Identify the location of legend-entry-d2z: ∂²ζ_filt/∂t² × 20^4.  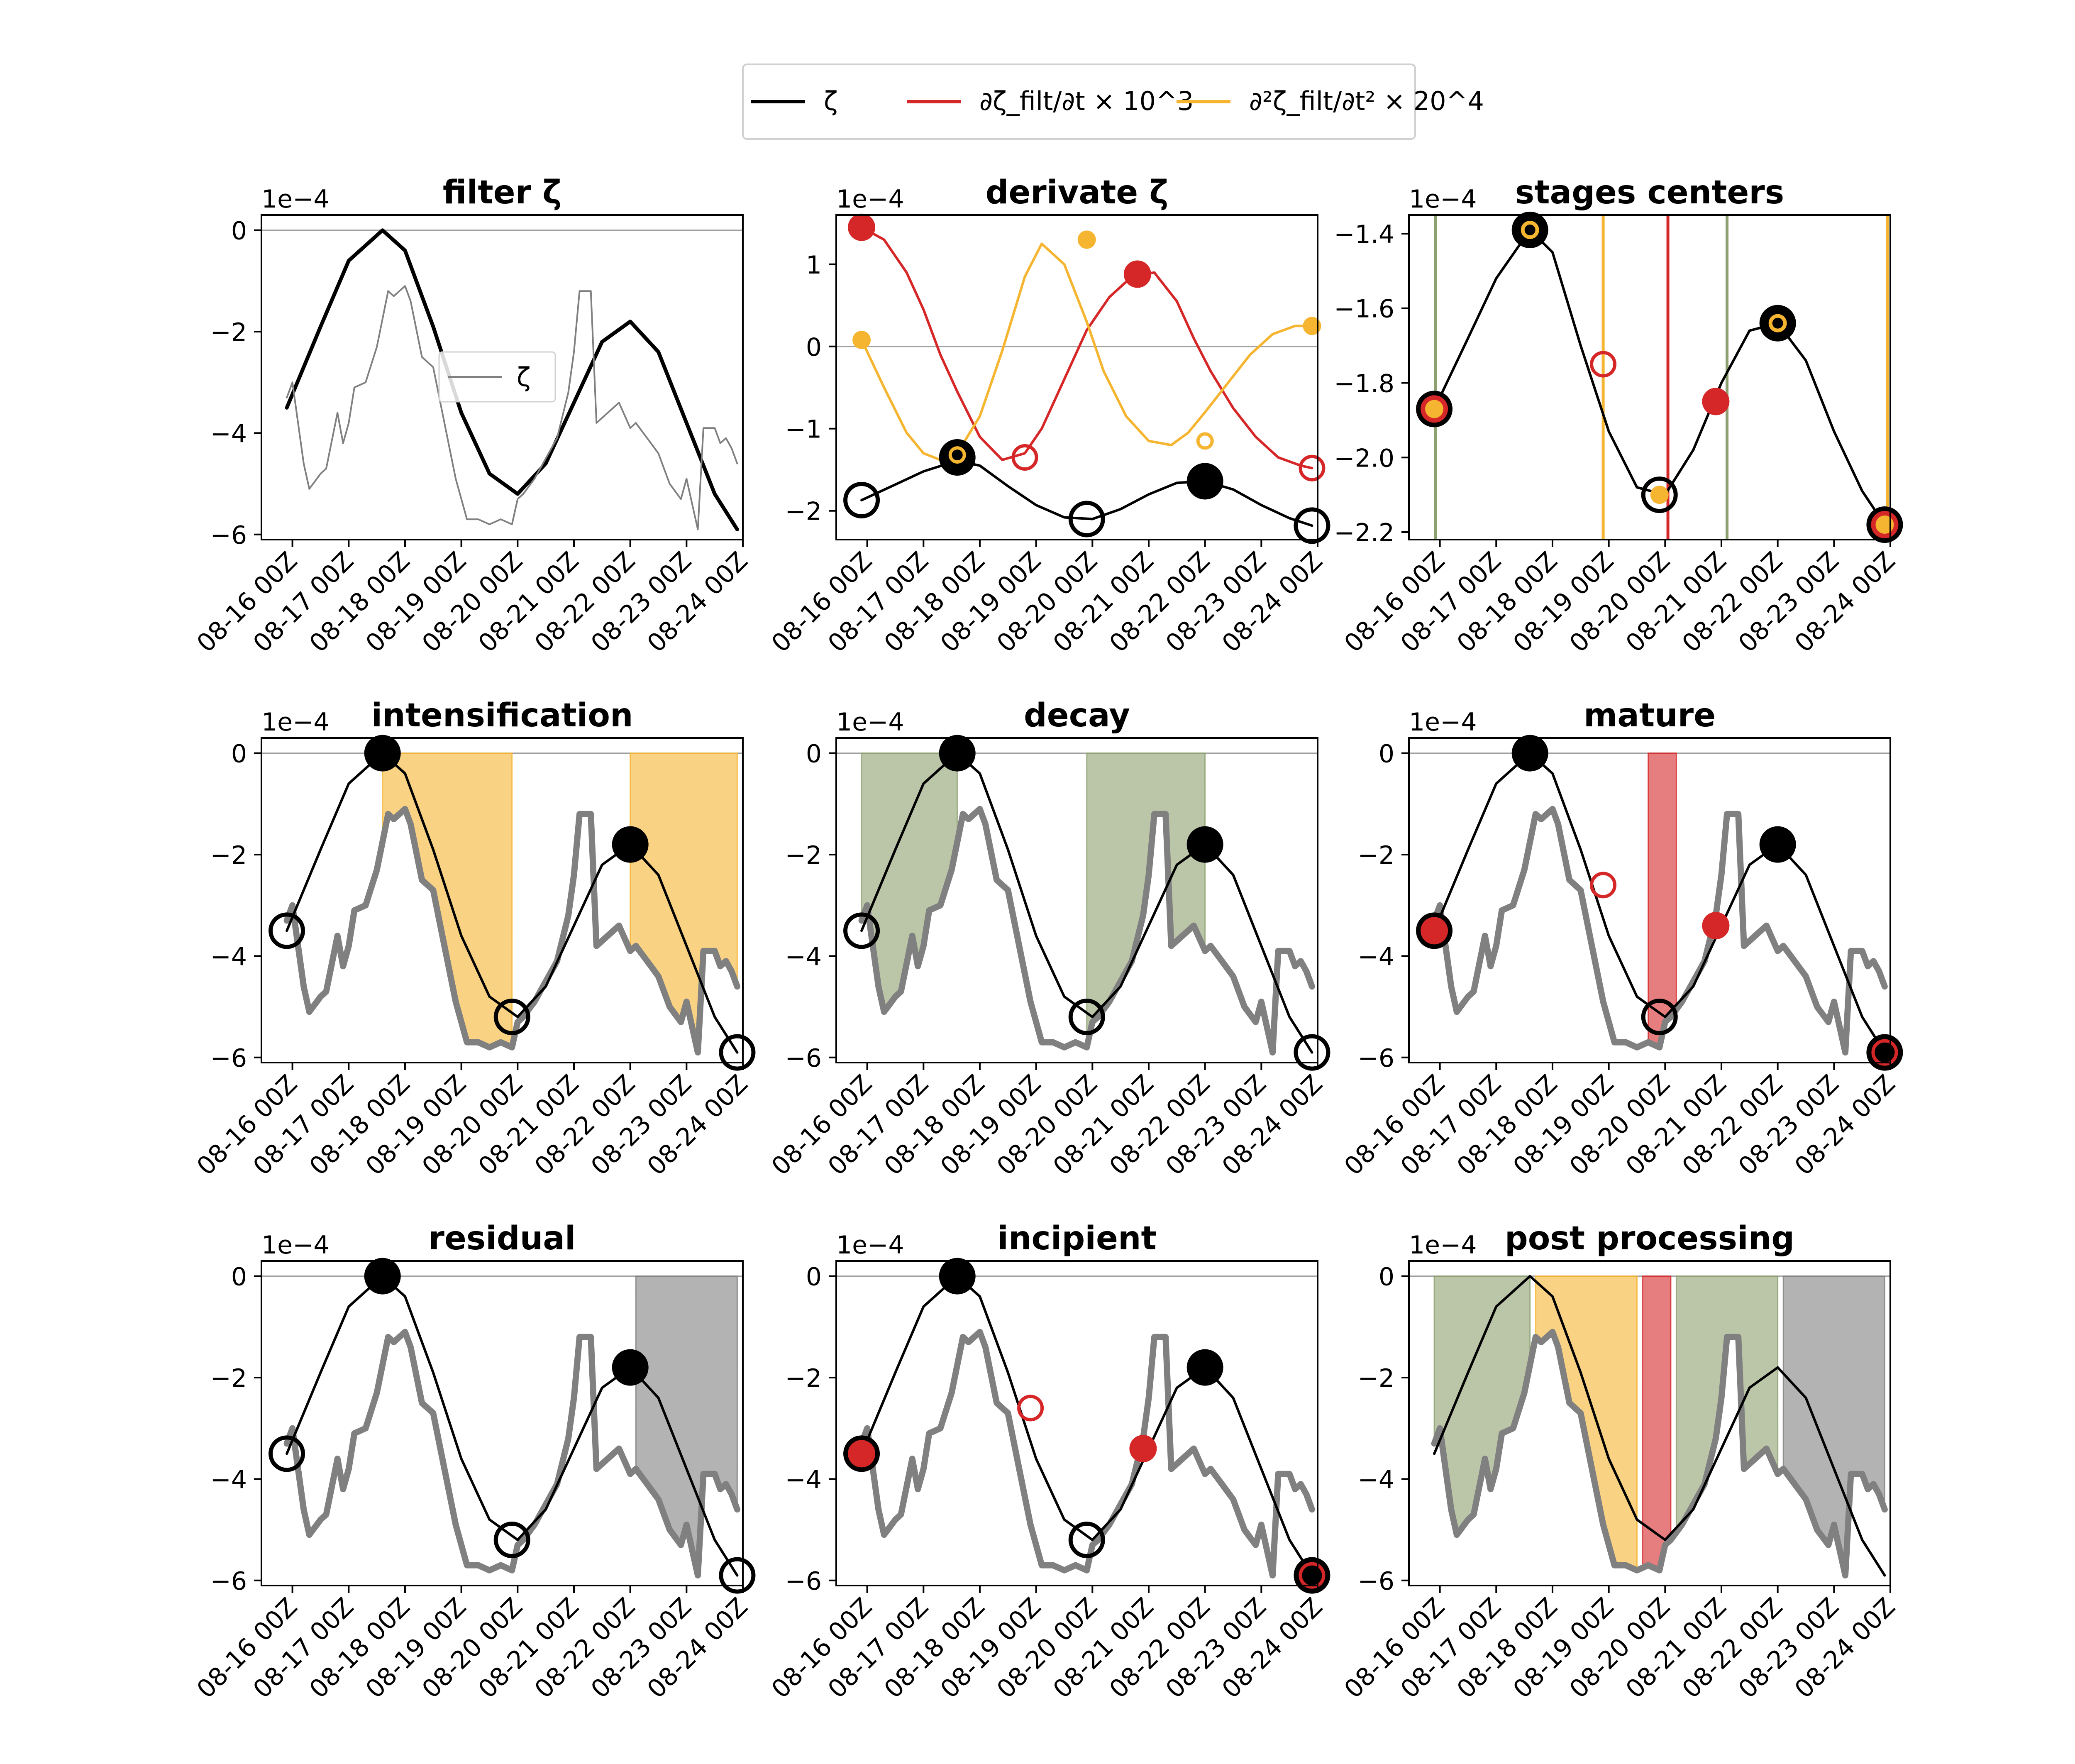
(1331, 101).